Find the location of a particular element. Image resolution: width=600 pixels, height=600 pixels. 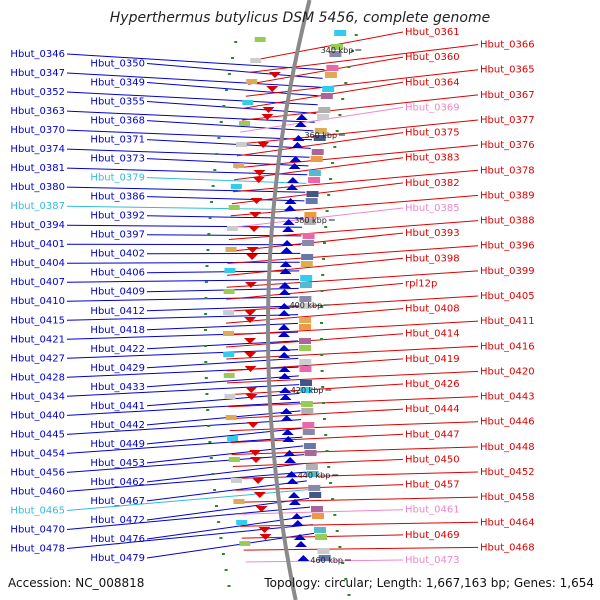

gene-label: Hbut_0392 is located at coordinates (117, 216).